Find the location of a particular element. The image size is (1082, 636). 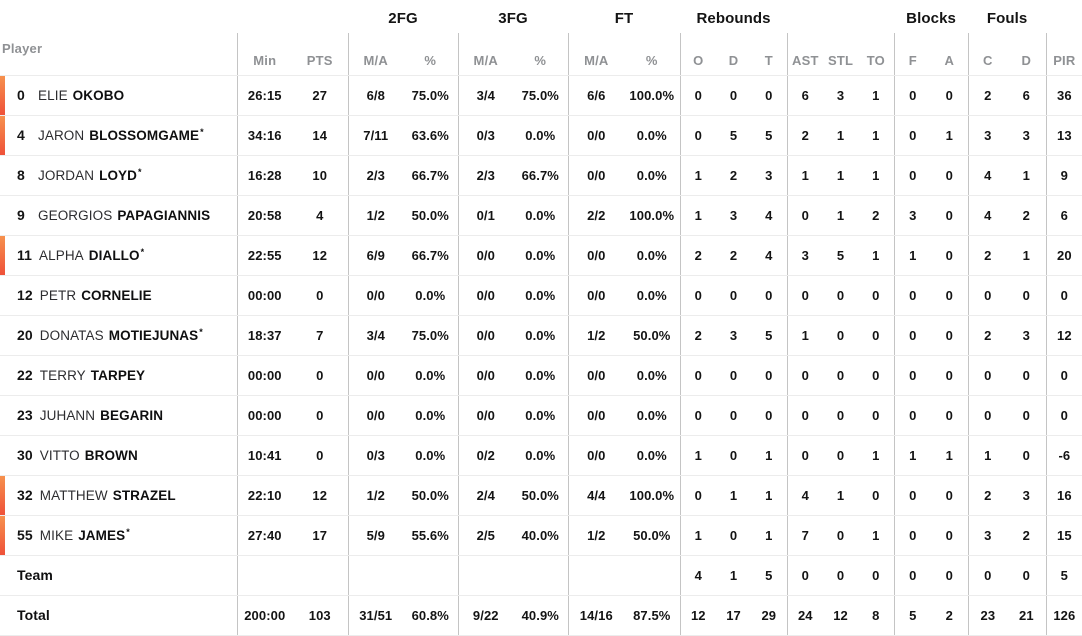

stat-cell: 40.9% is located at coordinates (541, 615).